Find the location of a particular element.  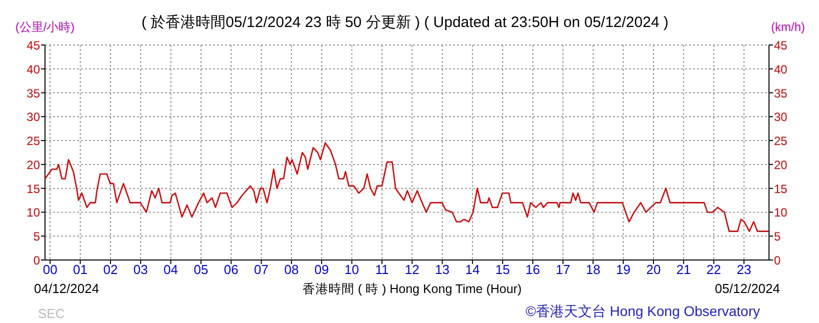

x-tick-label: 18 is located at coordinates (593, 269).